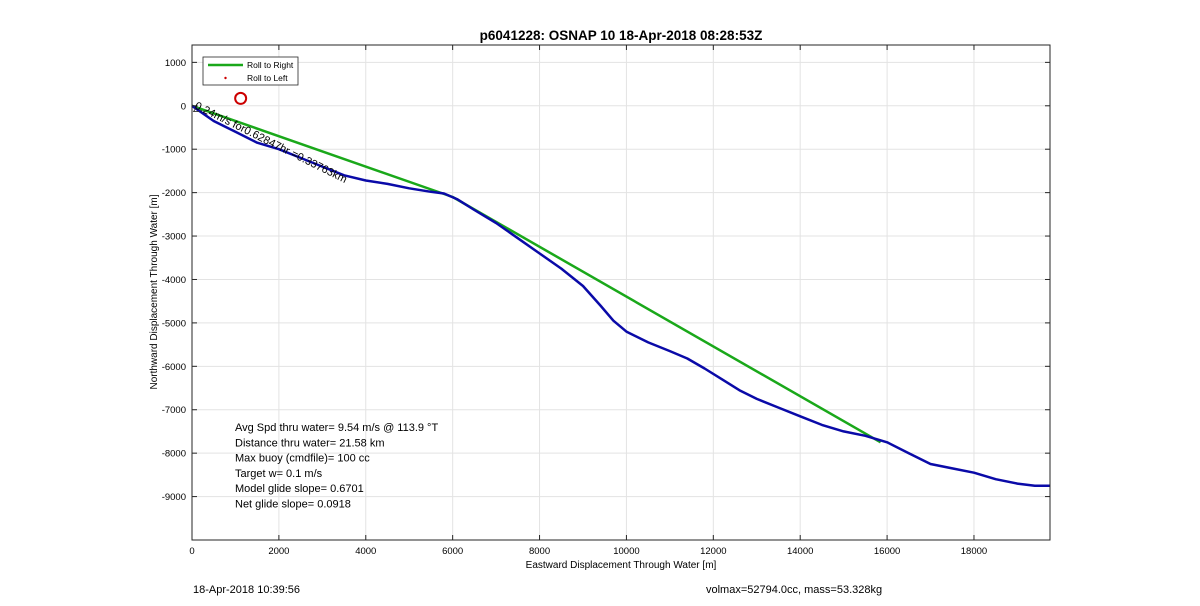  Describe the element at coordinates (174, 410) in the screenshot. I see `y-tick-label: -7000` at that location.